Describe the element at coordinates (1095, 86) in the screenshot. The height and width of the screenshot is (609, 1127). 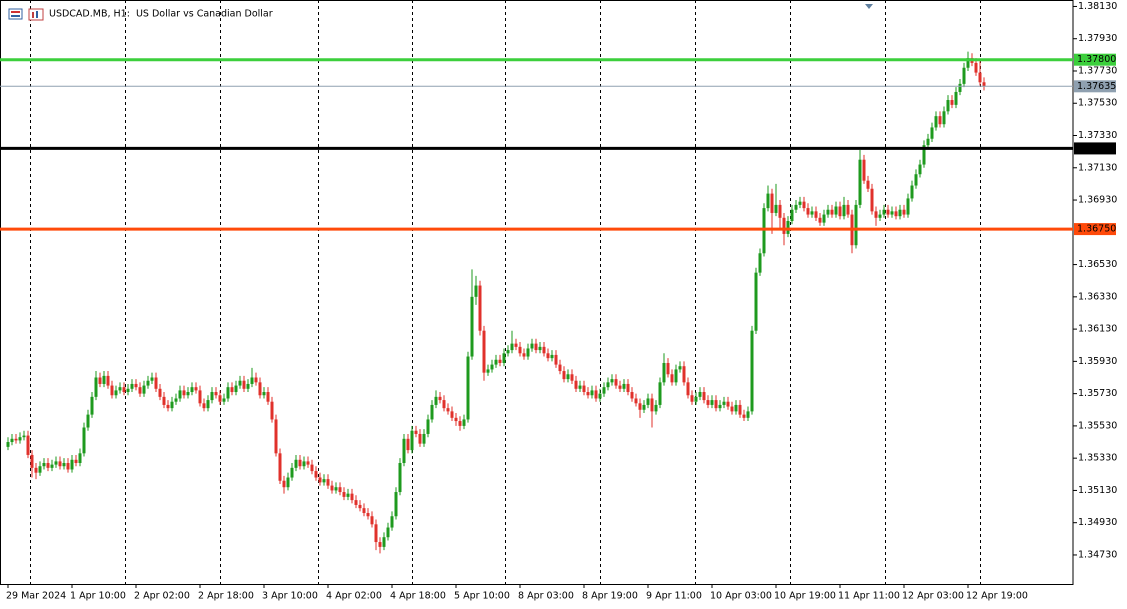
I see `bid-label-box` at that location.